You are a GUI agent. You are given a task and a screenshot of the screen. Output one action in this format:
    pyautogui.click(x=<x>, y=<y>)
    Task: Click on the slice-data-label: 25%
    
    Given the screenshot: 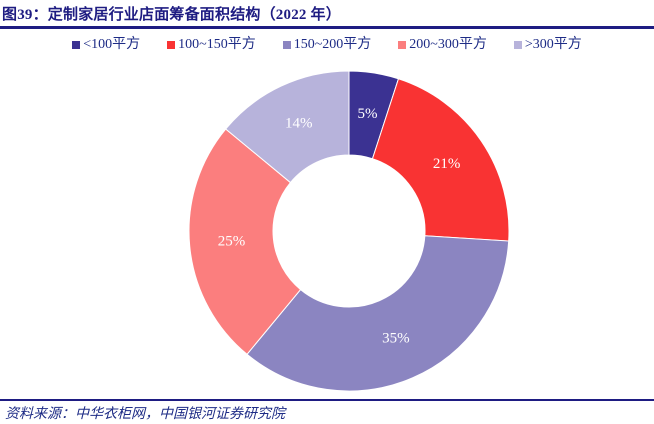 What is the action you would take?
    pyautogui.click(x=232, y=242)
    